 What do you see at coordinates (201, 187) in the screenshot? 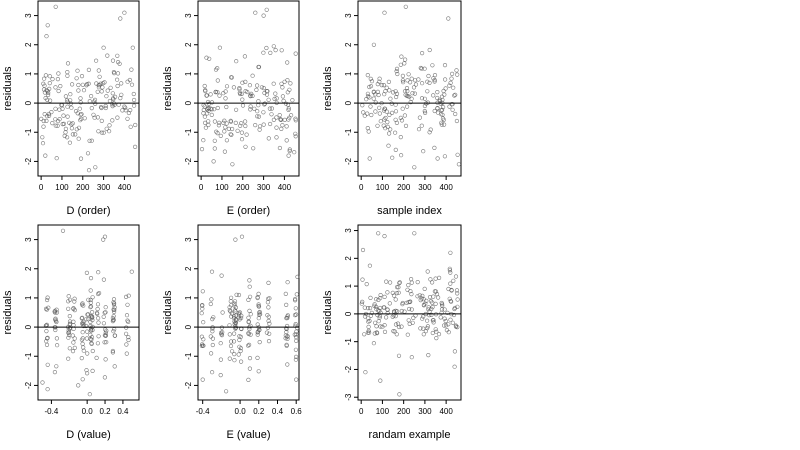
I see `x-tick-label: 0` at bounding box center [201, 187].